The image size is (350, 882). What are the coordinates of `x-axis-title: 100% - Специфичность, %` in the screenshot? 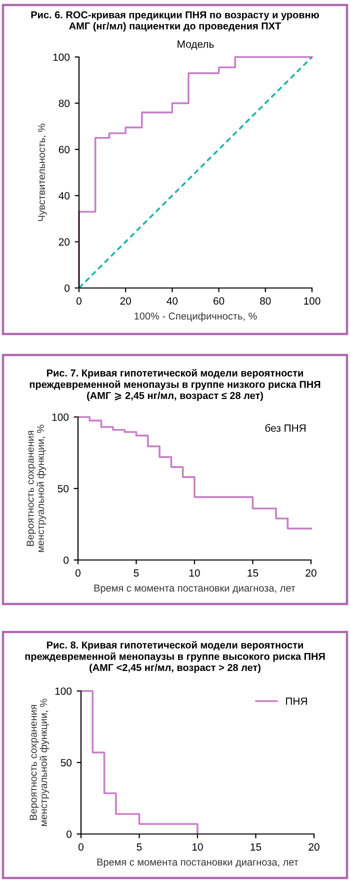 It's located at (195, 317).